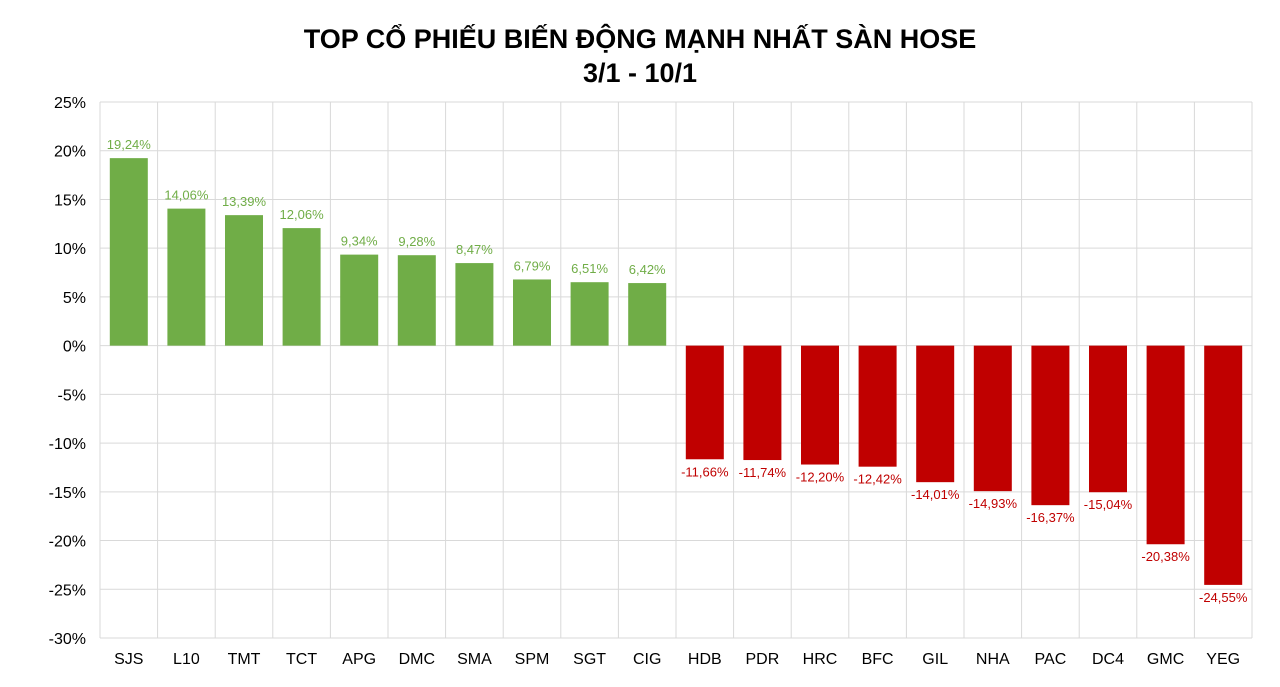  What do you see at coordinates (647, 314) in the screenshot?
I see `bar-cig` at bounding box center [647, 314].